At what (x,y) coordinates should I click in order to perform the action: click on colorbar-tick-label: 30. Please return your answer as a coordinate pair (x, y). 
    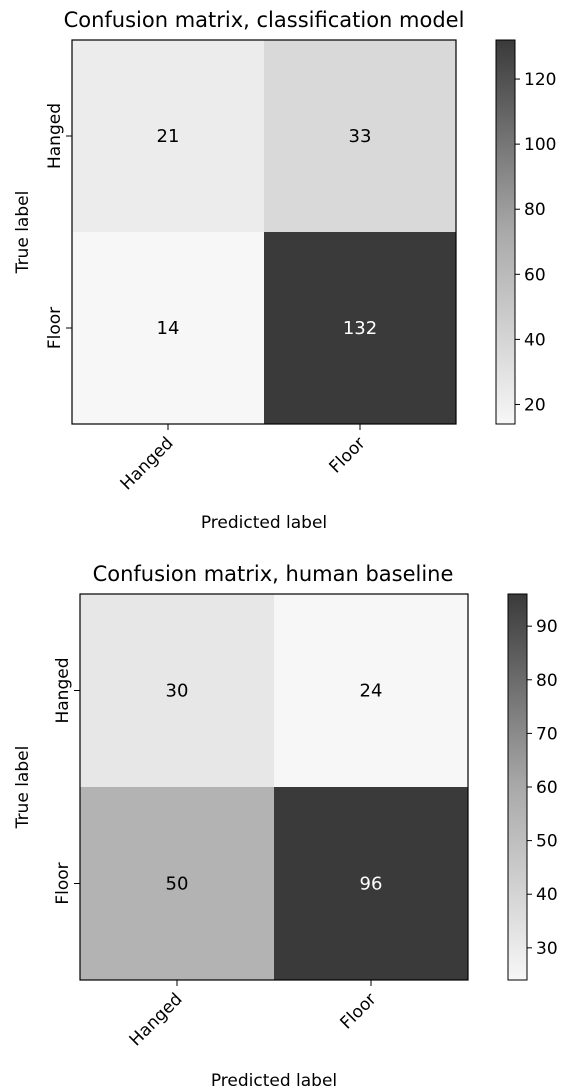
    Looking at the image, I should click on (547, 949).